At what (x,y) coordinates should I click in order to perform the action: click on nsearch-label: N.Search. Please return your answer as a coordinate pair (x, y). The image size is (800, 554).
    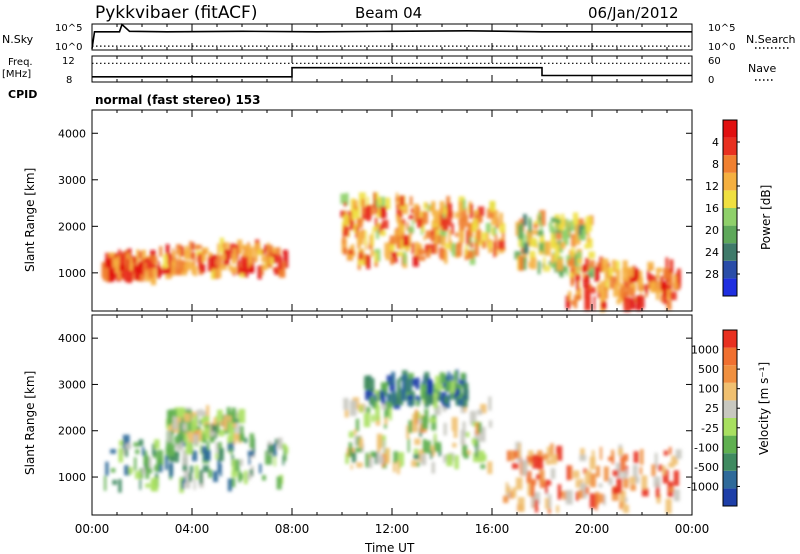
    Looking at the image, I should click on (771, 39).